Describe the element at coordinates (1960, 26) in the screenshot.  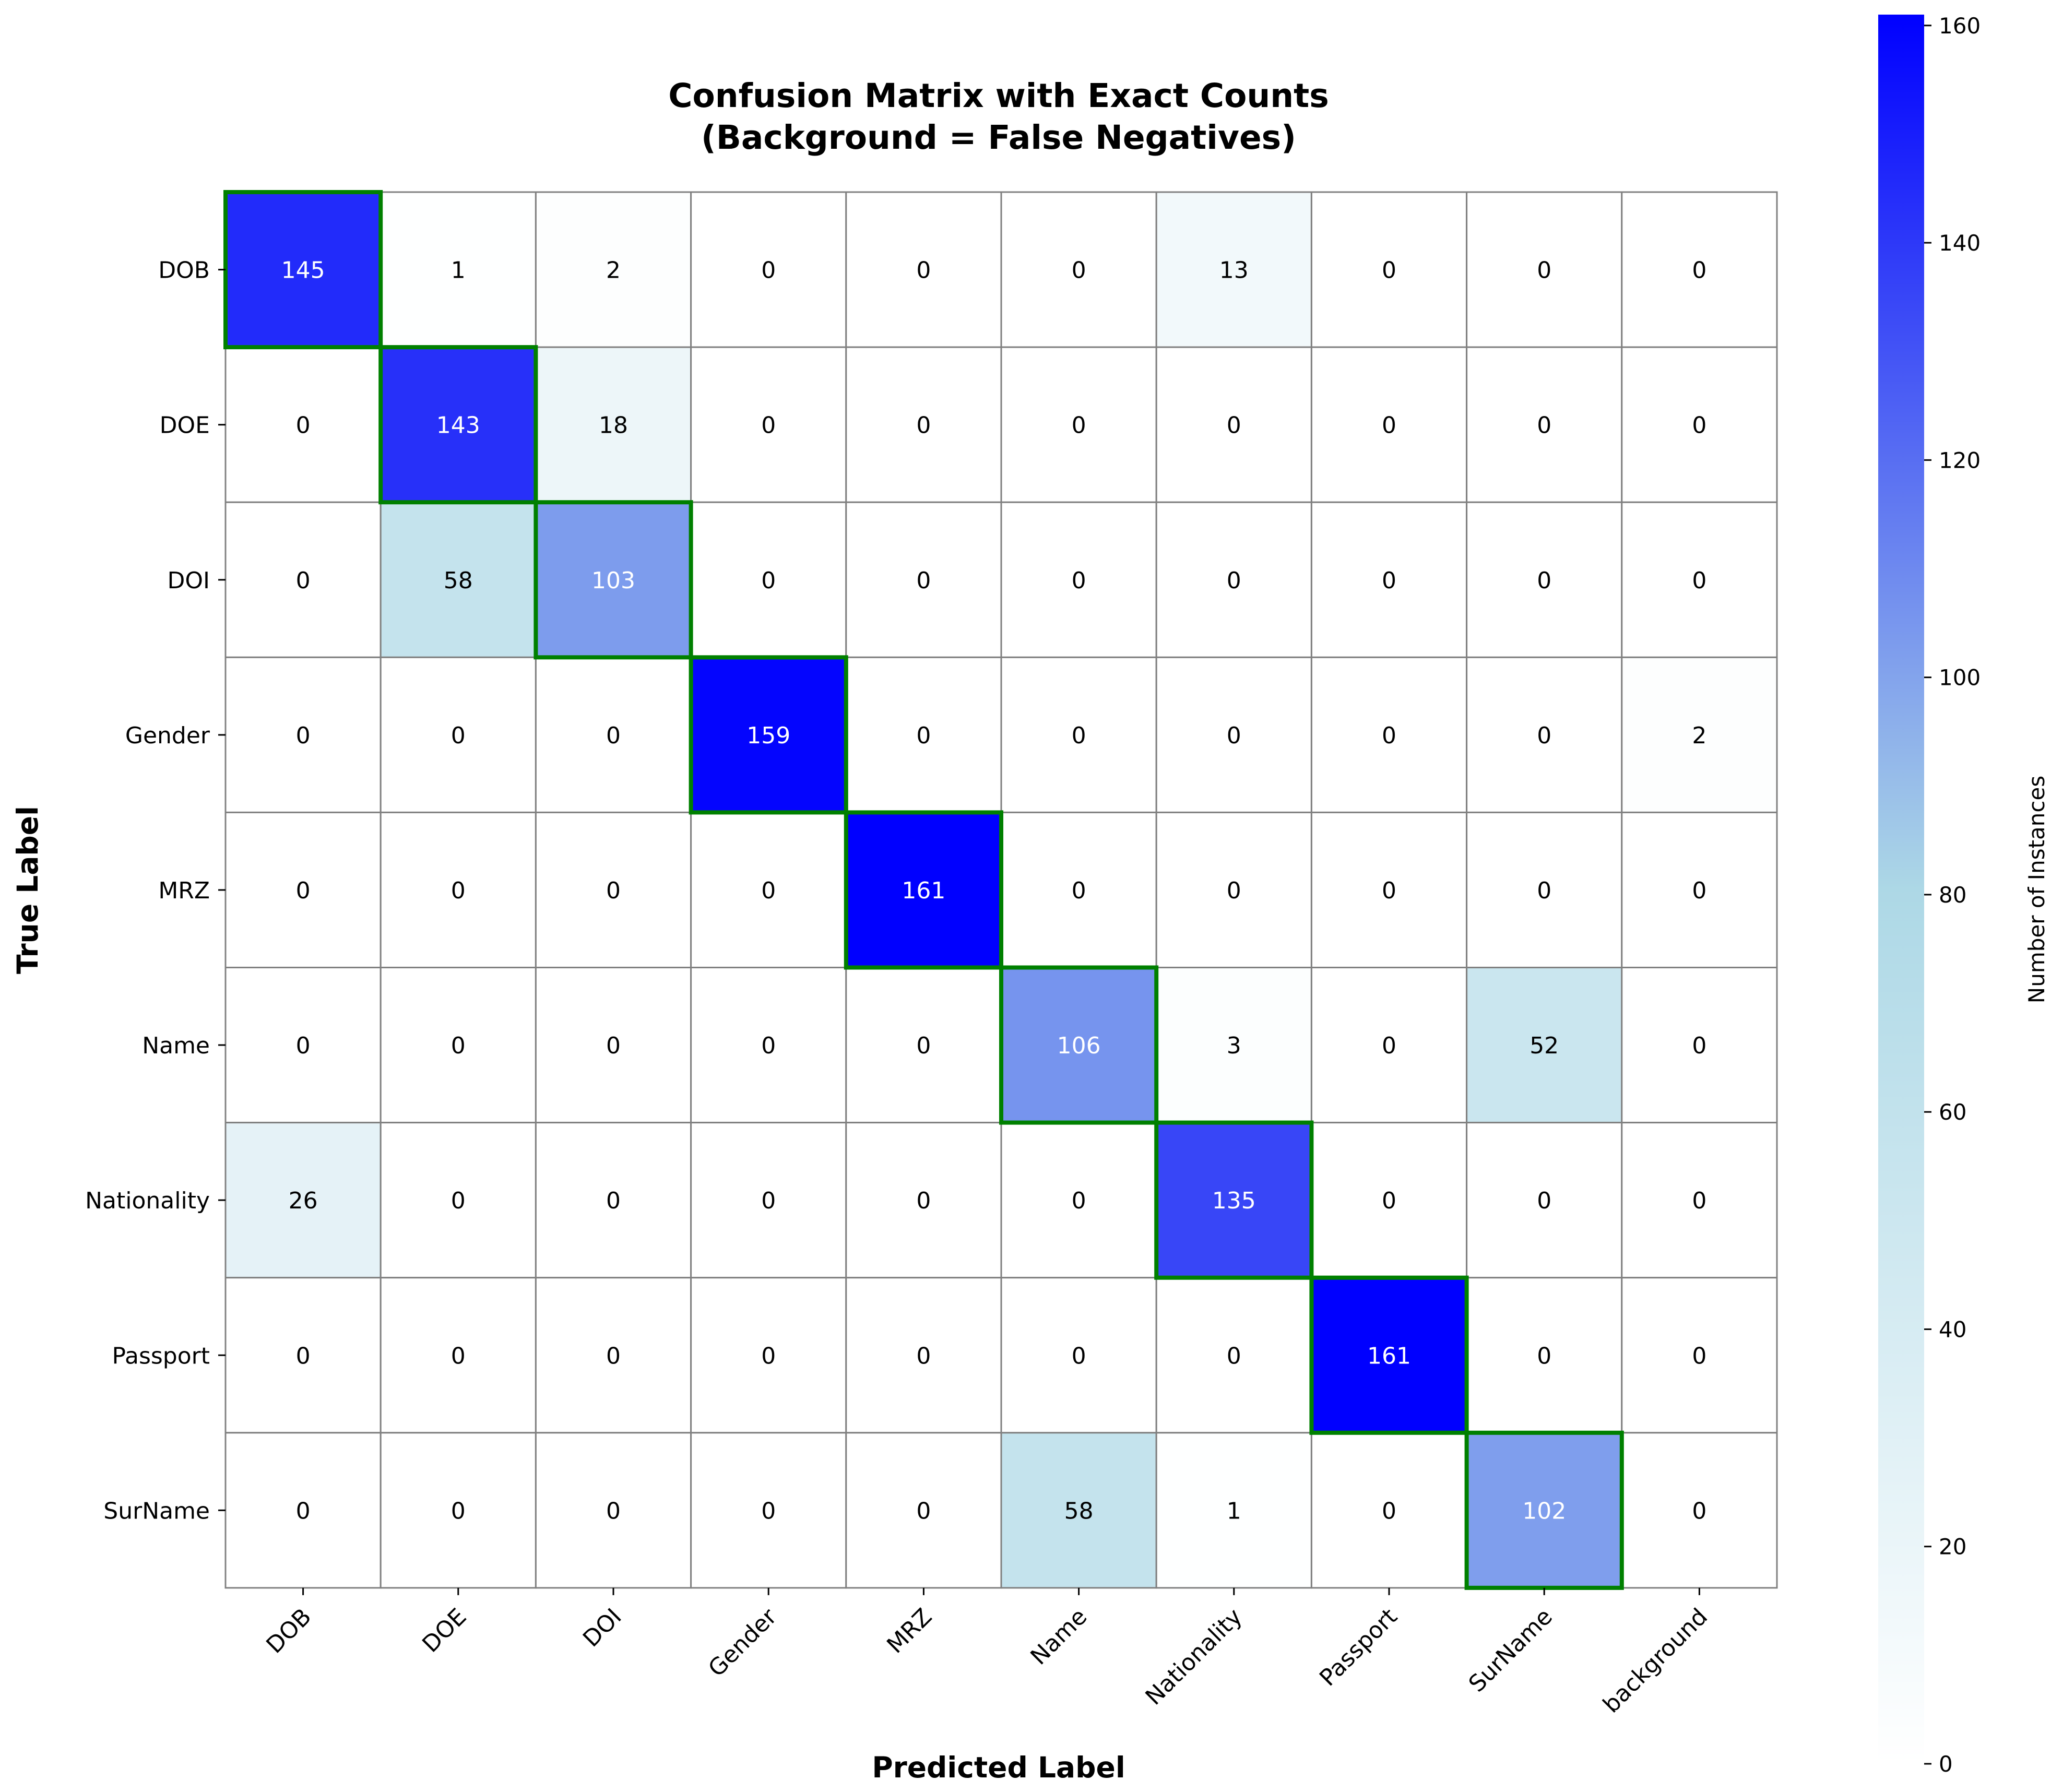
I see `colorbar-tick-label: 160` at that location.